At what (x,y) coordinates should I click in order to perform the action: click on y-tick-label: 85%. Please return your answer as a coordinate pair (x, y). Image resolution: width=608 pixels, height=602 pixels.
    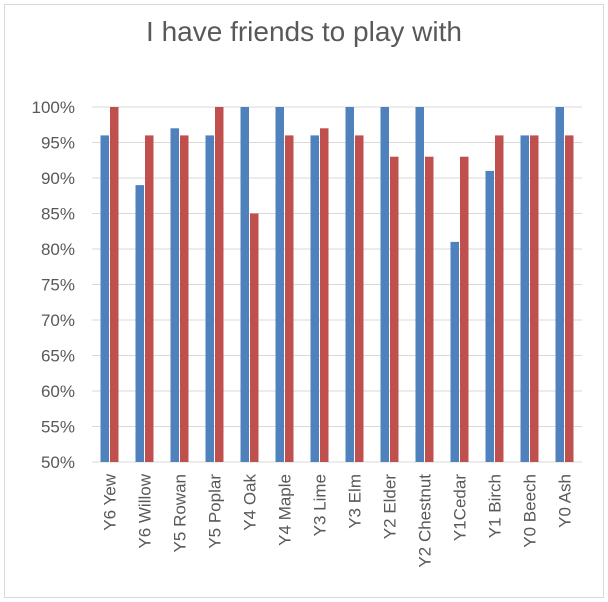
    Looking at the image, I should click on (58, 214).